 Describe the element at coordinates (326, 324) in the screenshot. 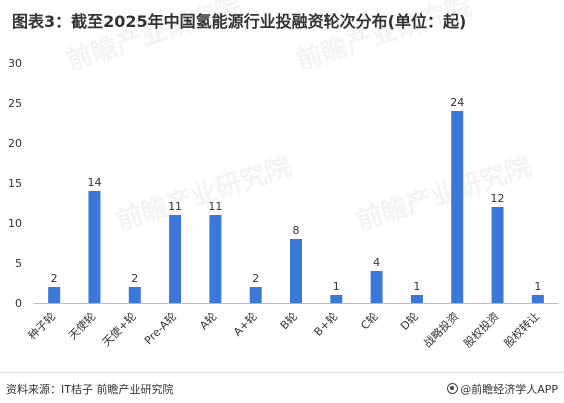

I see `x-tick-label: B+轮` at that location.